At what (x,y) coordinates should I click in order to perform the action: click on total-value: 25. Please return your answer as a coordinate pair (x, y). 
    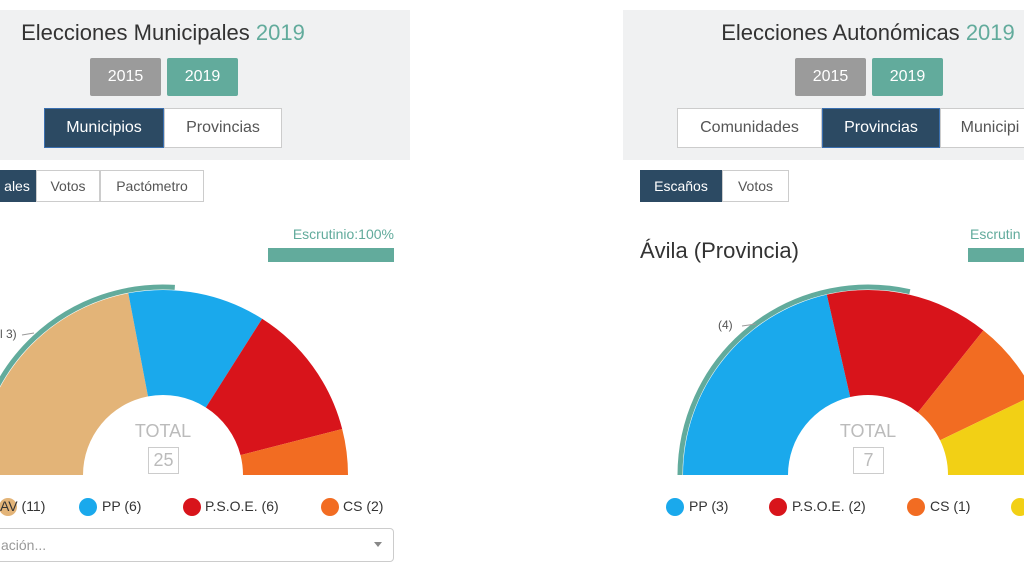
    Looking at the image, I should click on (163, 460).